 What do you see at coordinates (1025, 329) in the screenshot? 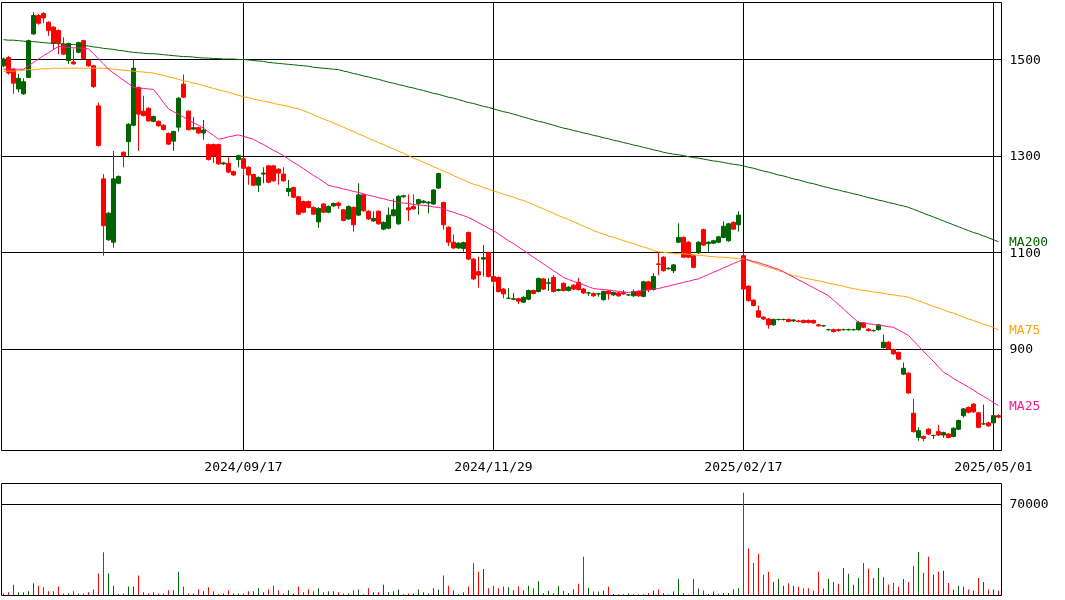
I see `series-label: MA75` at bounding box center [1025, 329].